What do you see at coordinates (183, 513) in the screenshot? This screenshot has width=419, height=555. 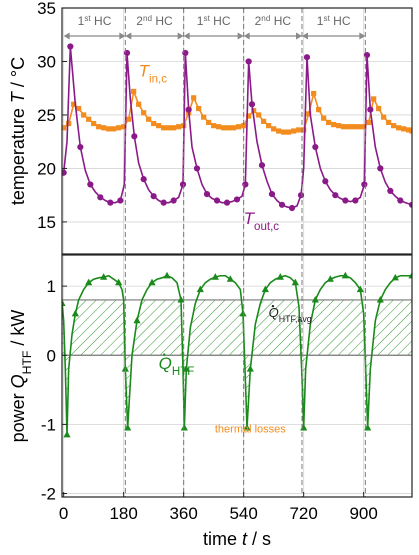 I see `x-tick-label: 360` at bounding box center [183, 513].